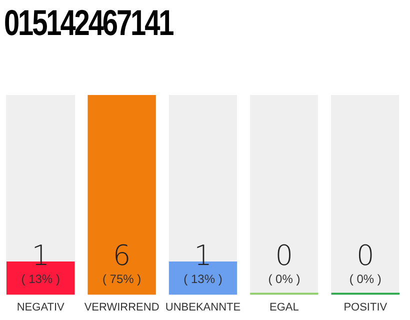  I want to click on x-tick-label: POSITIV, so click(366, 307).